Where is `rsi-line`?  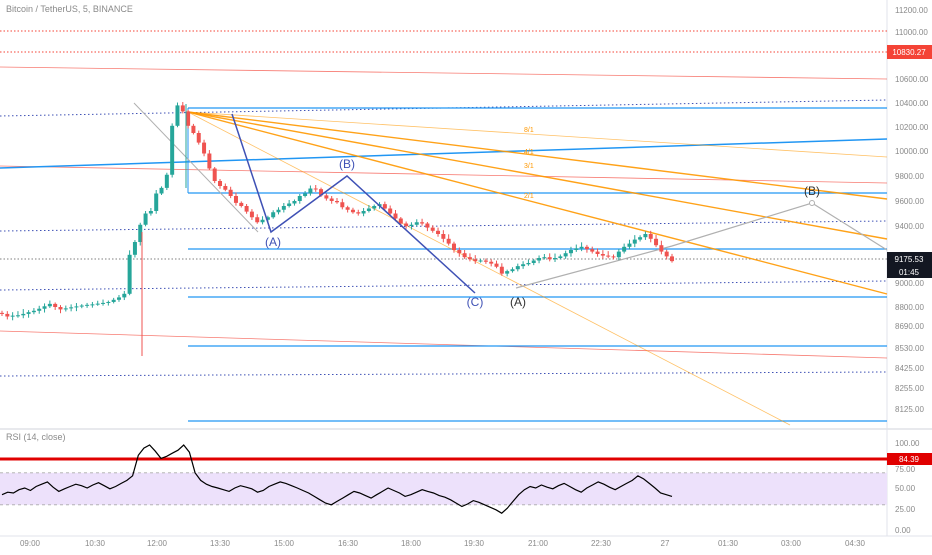 rsi-line is located at coordinates (337, 479).